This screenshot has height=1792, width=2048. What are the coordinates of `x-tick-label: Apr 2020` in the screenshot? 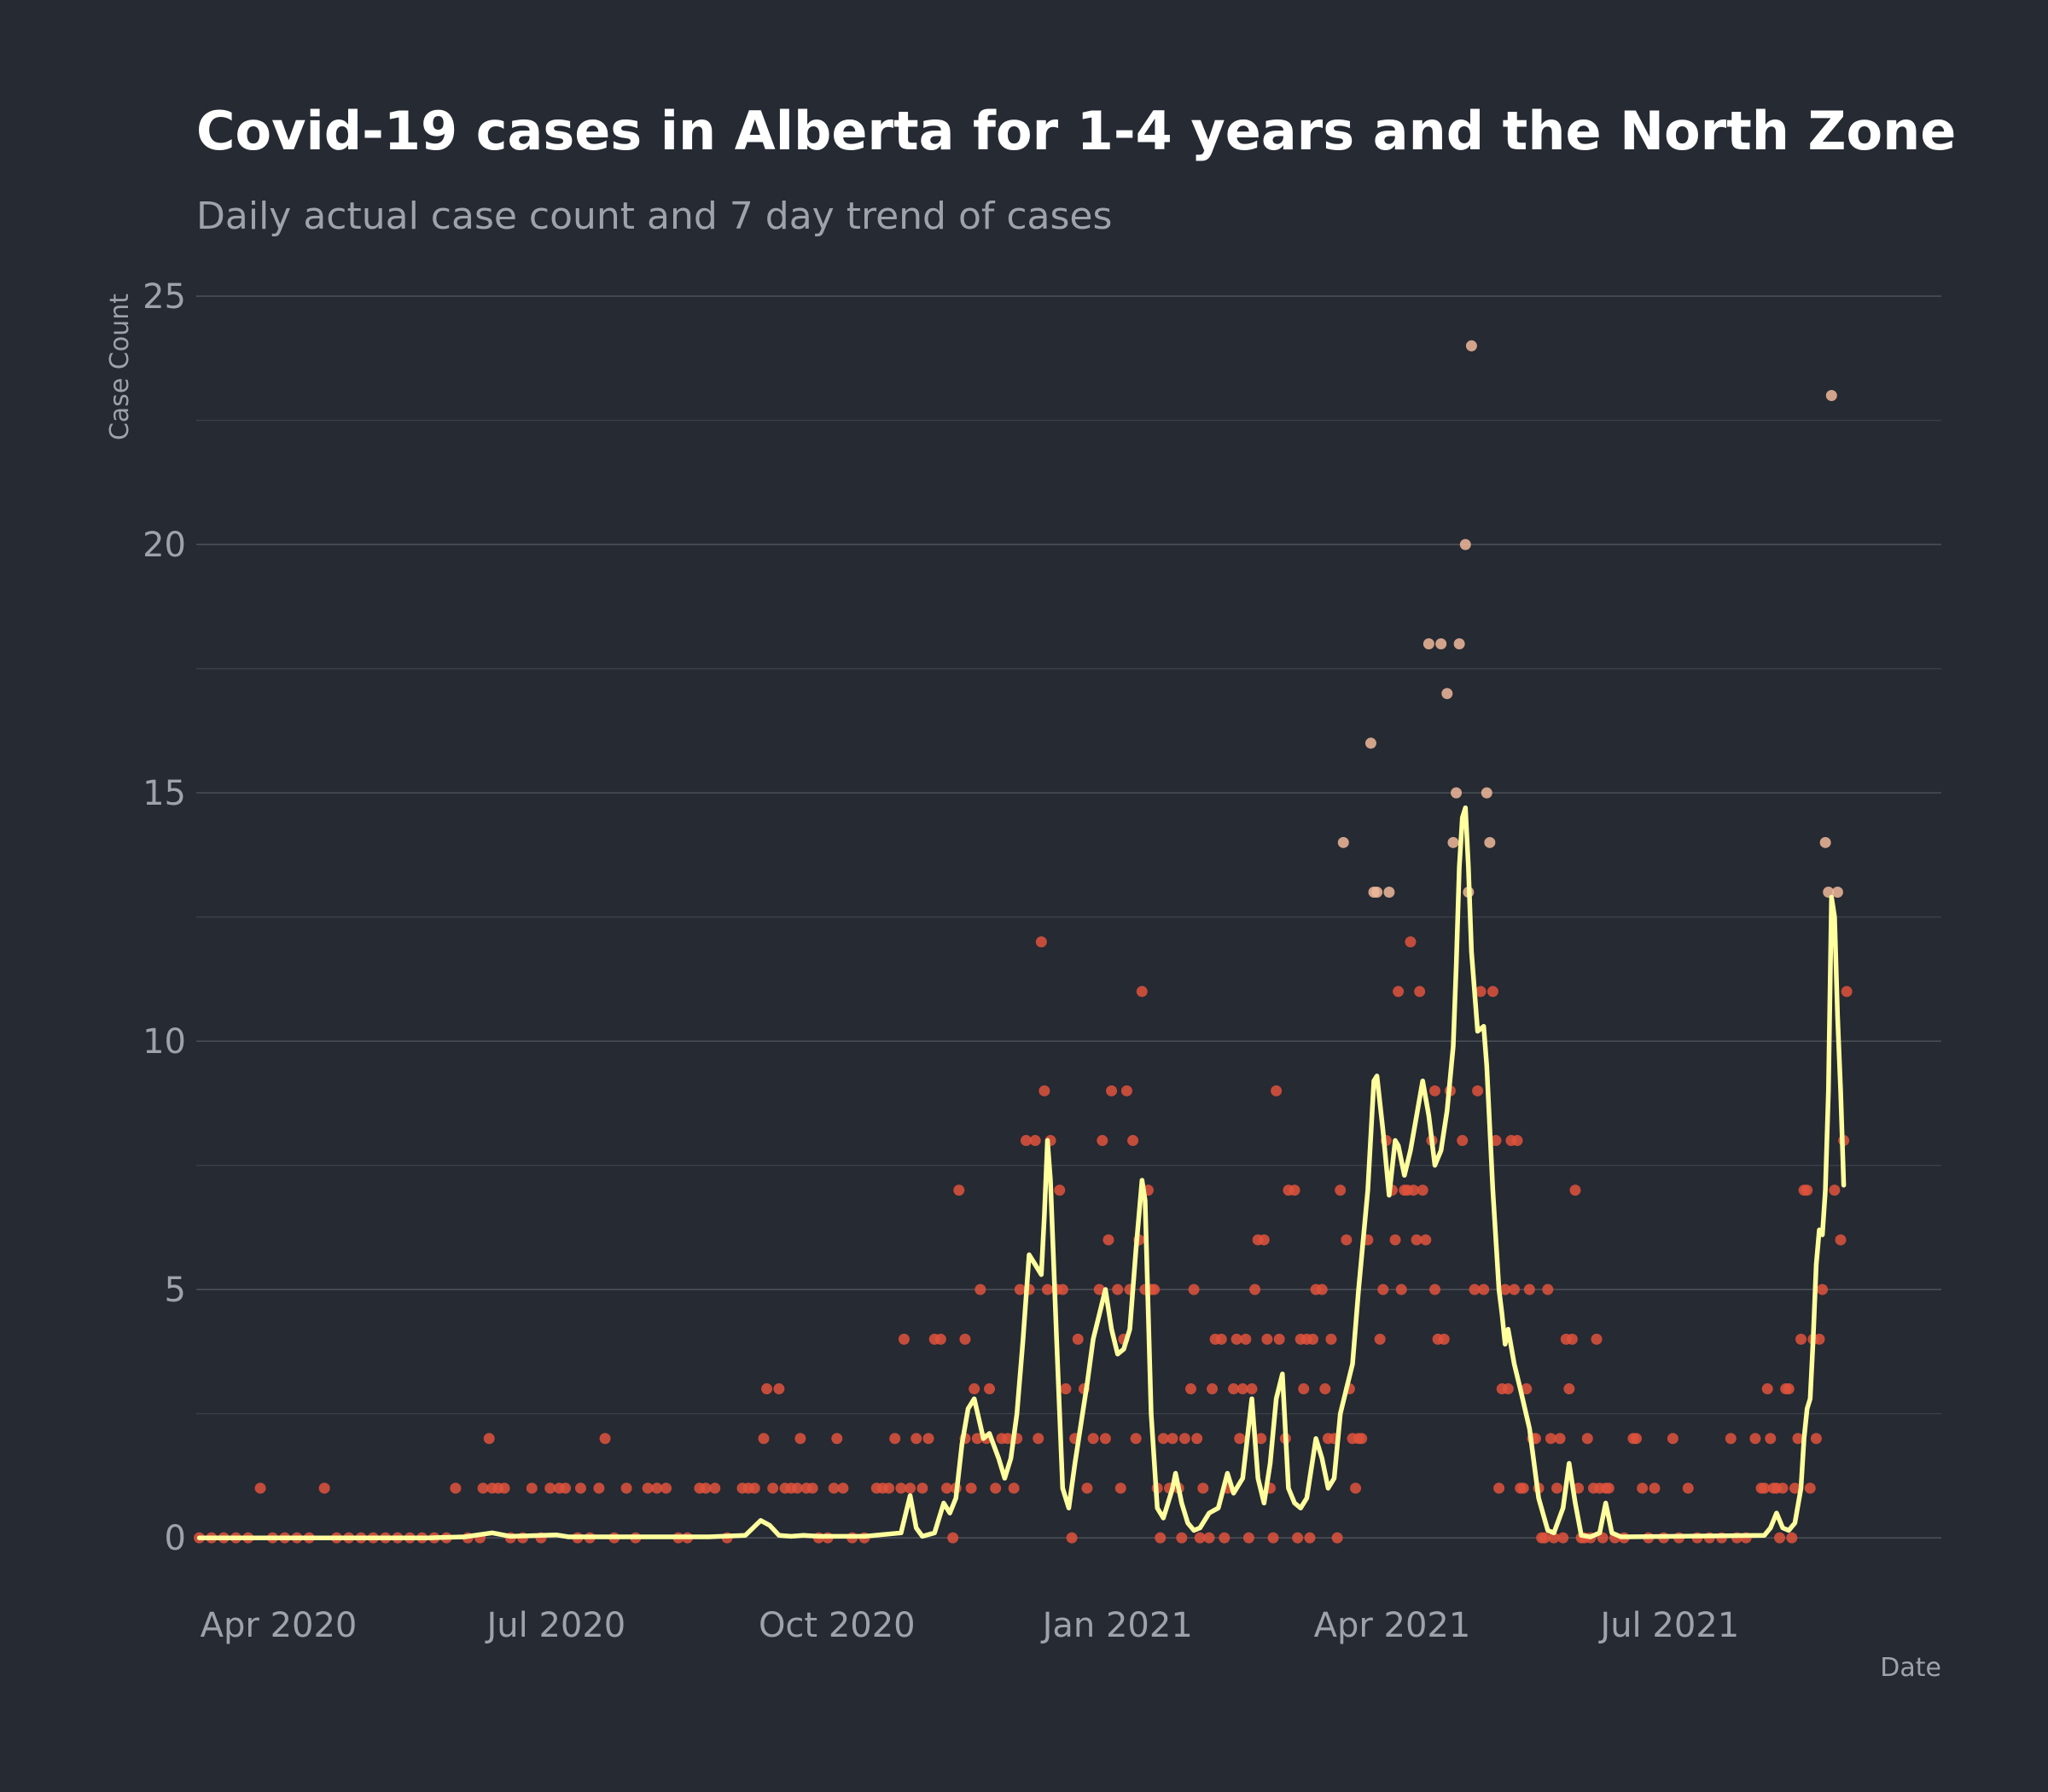 It's located at (279, 1625).